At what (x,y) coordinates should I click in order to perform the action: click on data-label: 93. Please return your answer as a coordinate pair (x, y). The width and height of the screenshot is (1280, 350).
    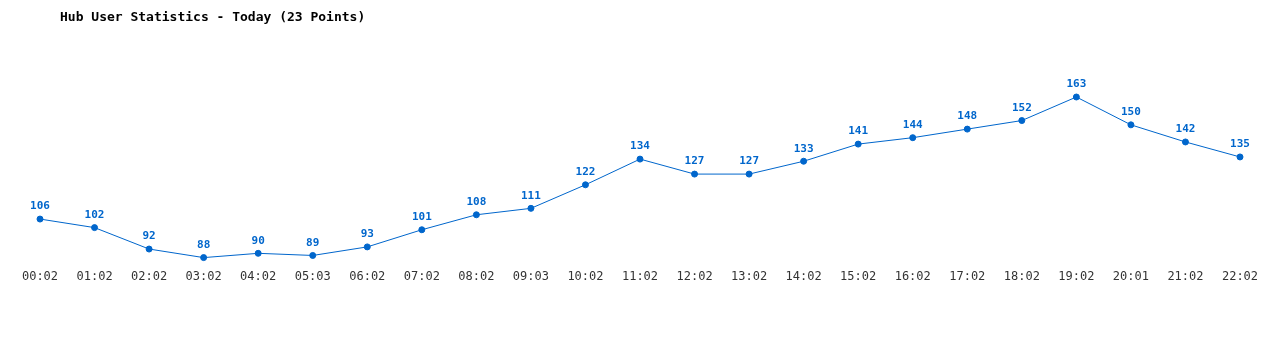
    Looking at the image, I should click on (367, 234).